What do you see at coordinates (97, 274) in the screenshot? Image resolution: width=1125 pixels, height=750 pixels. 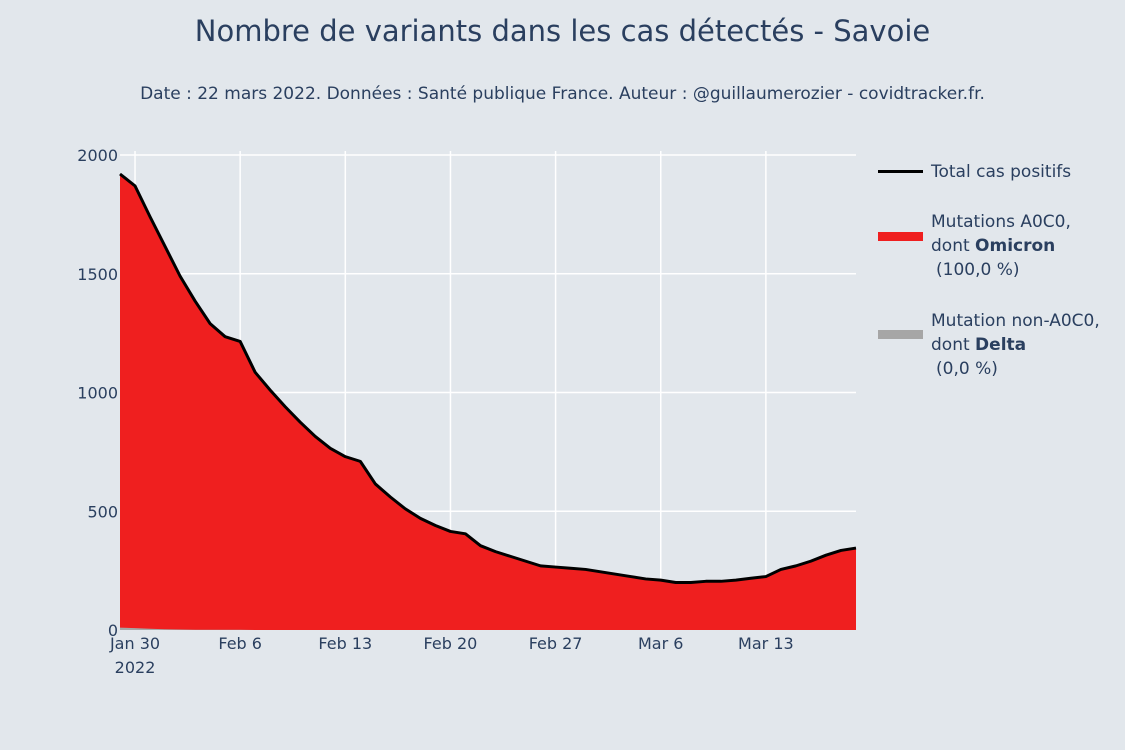 I see `y-tick-label: 1500` at bounding box center [97, 274].